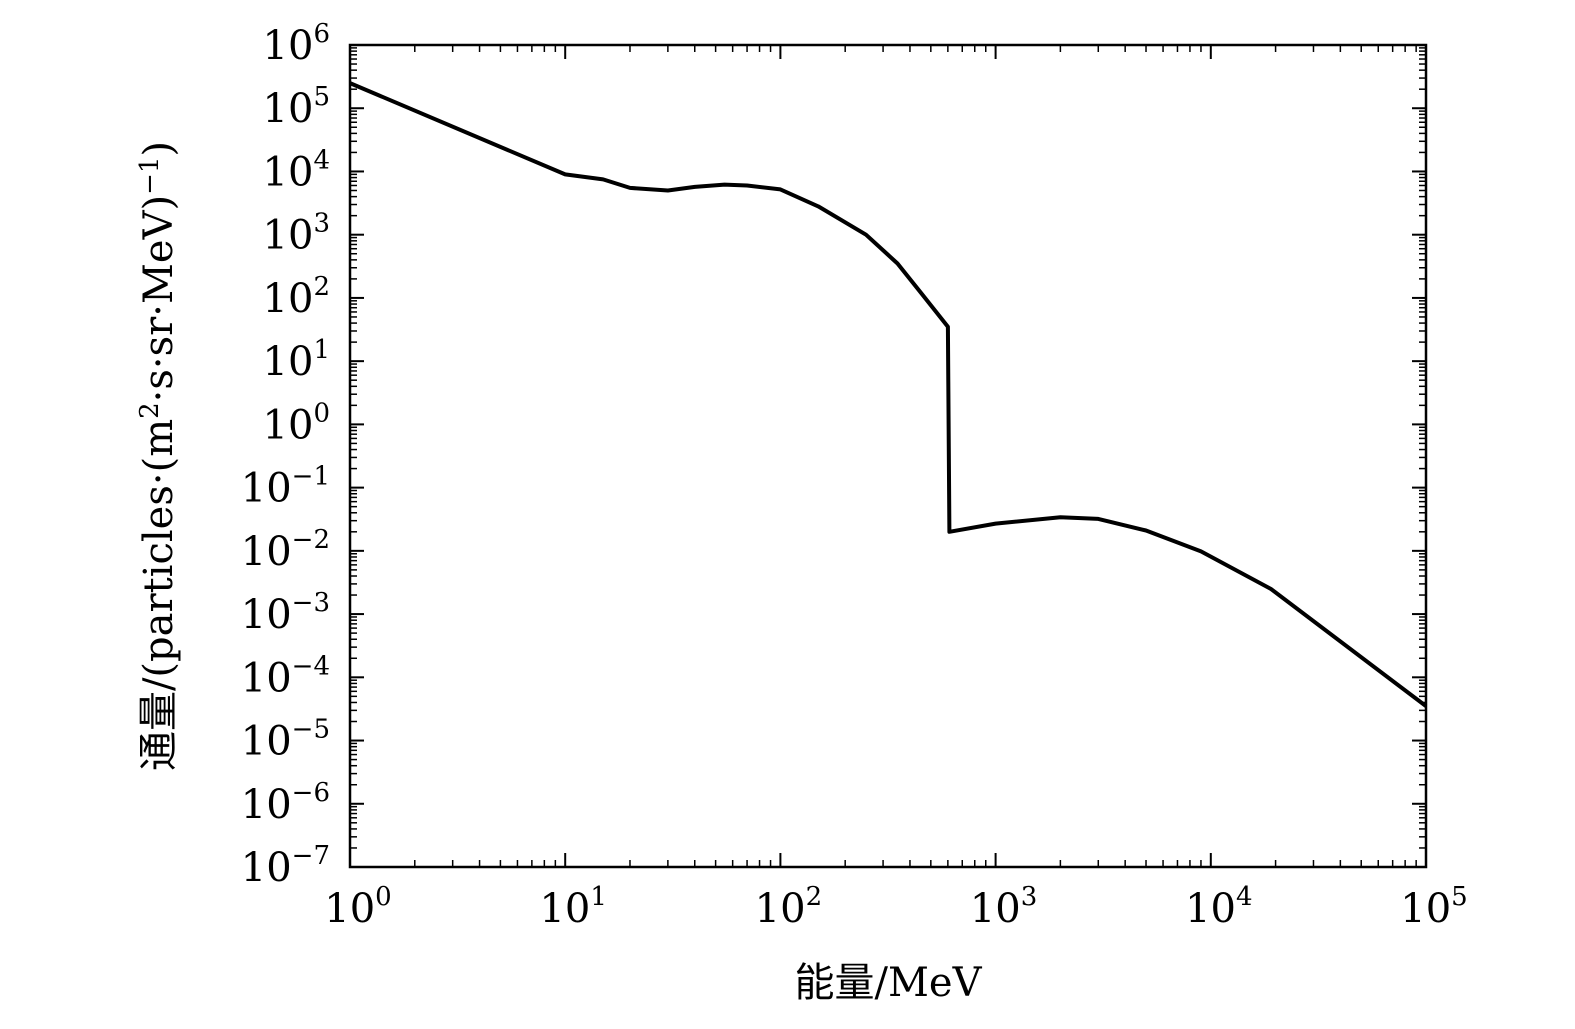 Image resolution: width=1575 pixels, height=1029 pixels. What do you see at coordinates (285, 866) in the screenshot?
I see `y-tick-label: 10⁻⁷` at bounding box center [285, 866].